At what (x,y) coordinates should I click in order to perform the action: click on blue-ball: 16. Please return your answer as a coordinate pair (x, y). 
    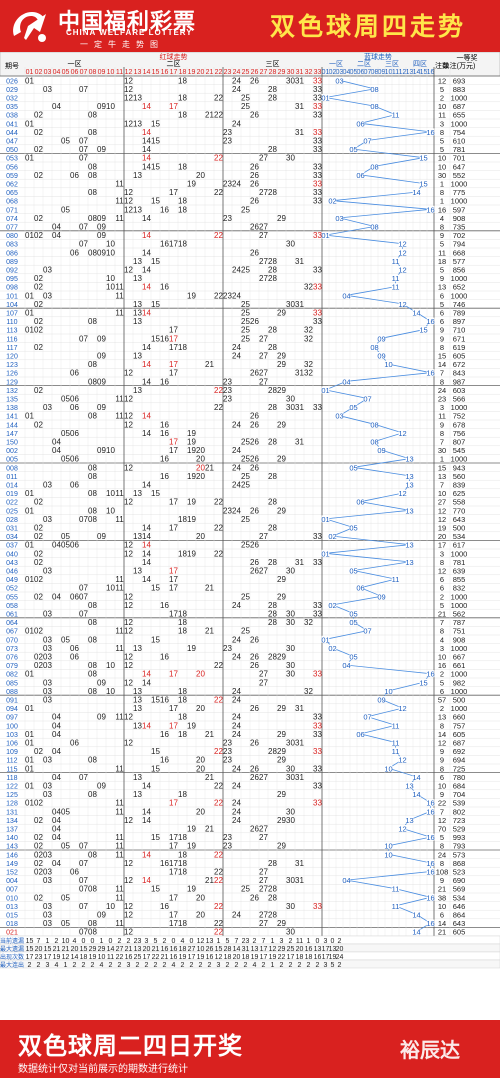
    Looking at the image, I should click on (430, 811).